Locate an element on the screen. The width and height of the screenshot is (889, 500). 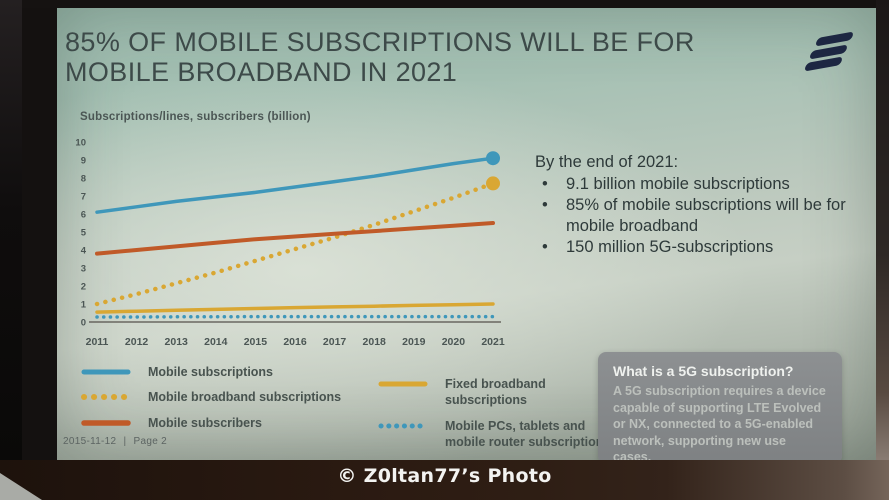
svg-text: 2021 is located at coordinates (493, 342).